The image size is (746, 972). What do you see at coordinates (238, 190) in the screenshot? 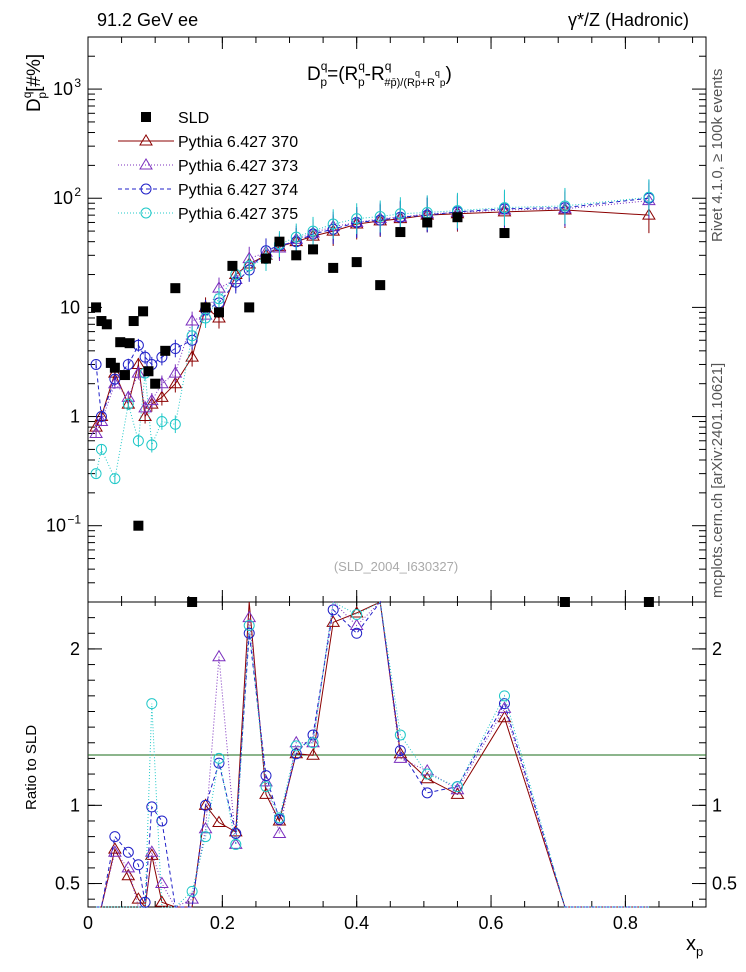
I see `legend-label: Pythia 6.427 374` at bounding box center [238, 190].